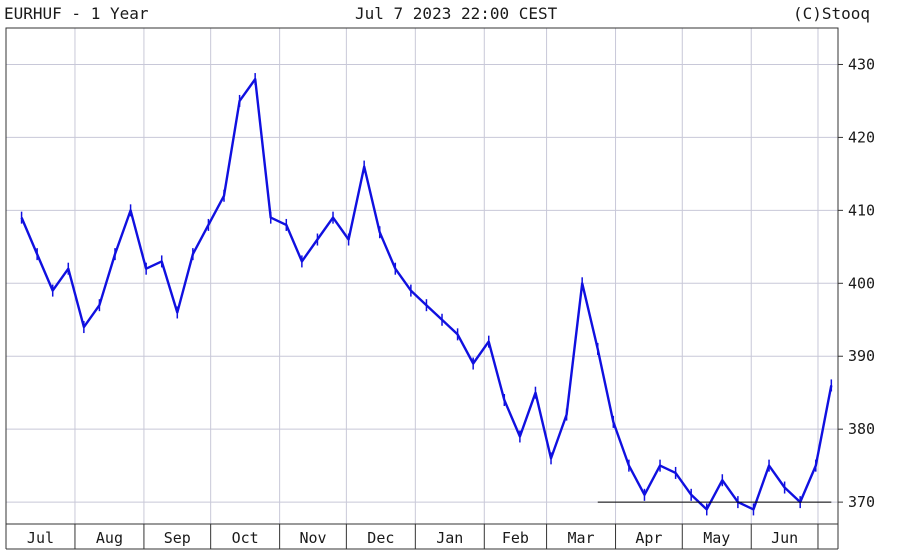 The image size is (900, 552). Describe the element at coordinates (109, 538) in the screenshot. I see `x-tick-label: Aug` at that location.